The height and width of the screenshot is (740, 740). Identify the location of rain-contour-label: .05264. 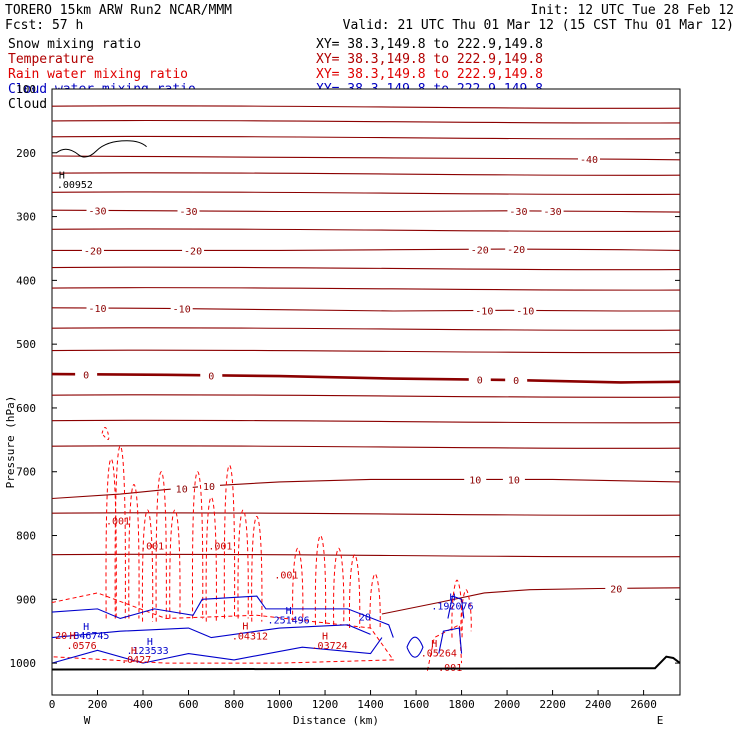
(439, 654).